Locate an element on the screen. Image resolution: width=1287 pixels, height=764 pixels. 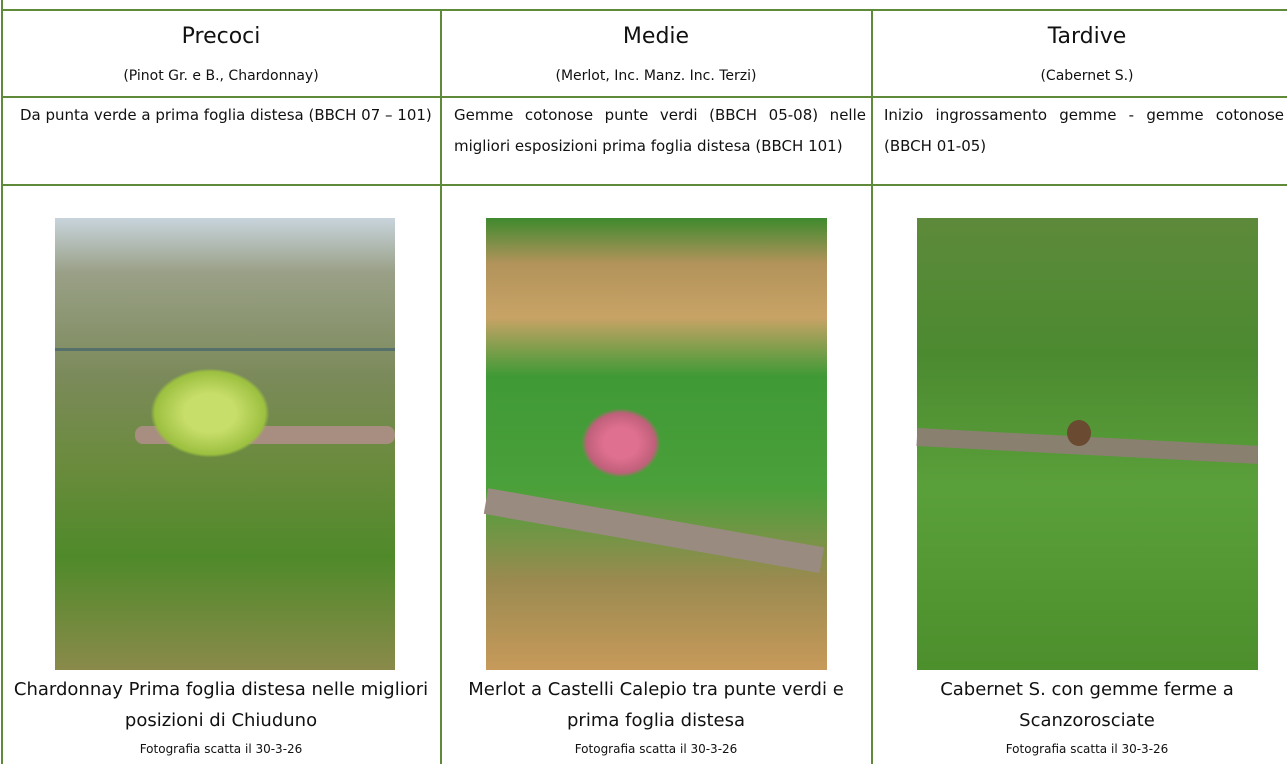
column-title: Tardive is located at coordinates (1087, 36).